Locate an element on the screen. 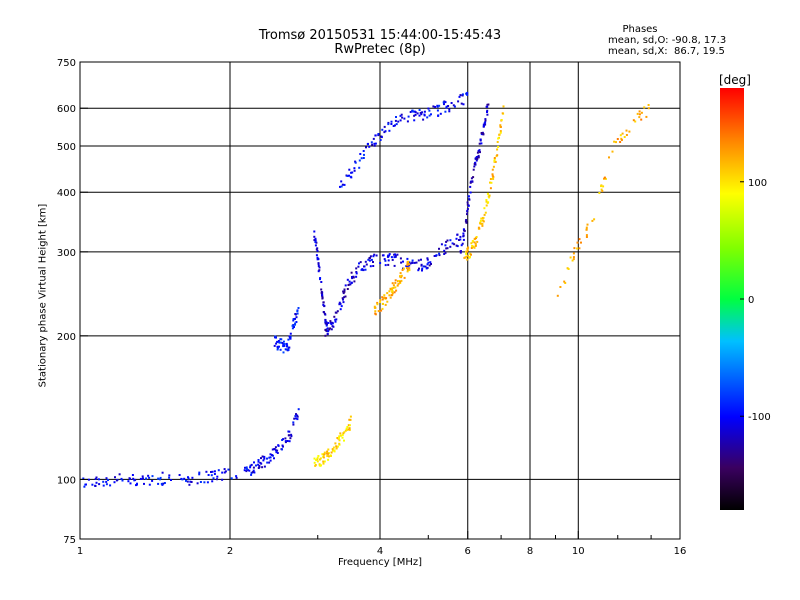 The image size is (800, 600). x-tick-label: 16 is located at coordinates (680, 551).